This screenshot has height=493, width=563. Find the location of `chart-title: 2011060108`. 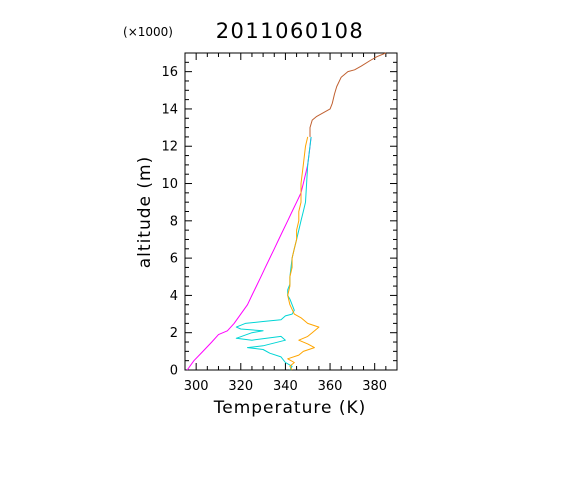

chart-title: 2011060108 is located at coordinates (290, 31).